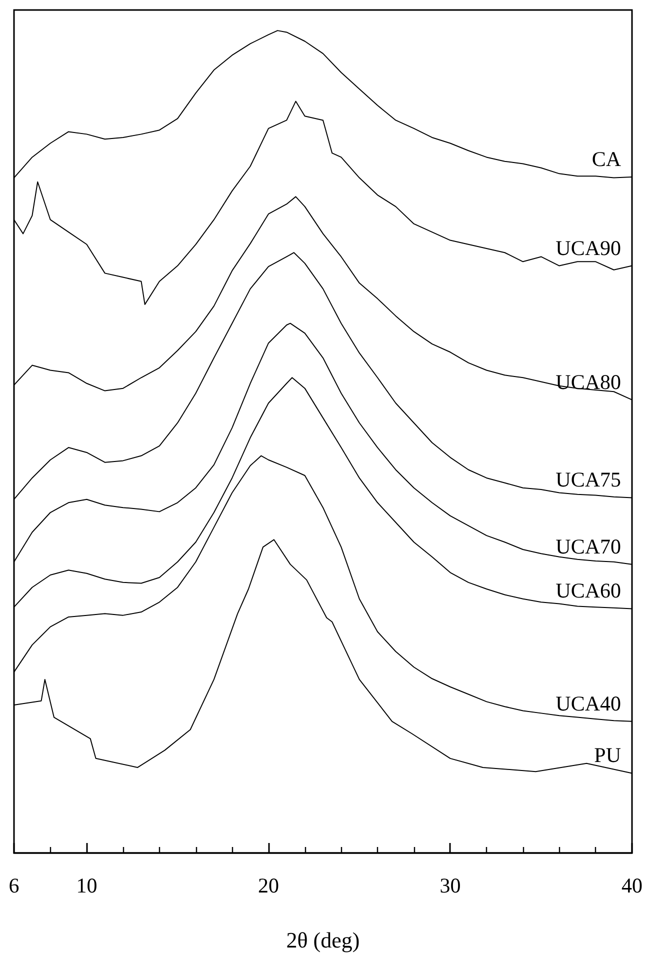  What do you see at coordinates (607, 158) in the screenshot?
I see `series-label: CA` at bounding box center [607, 158].